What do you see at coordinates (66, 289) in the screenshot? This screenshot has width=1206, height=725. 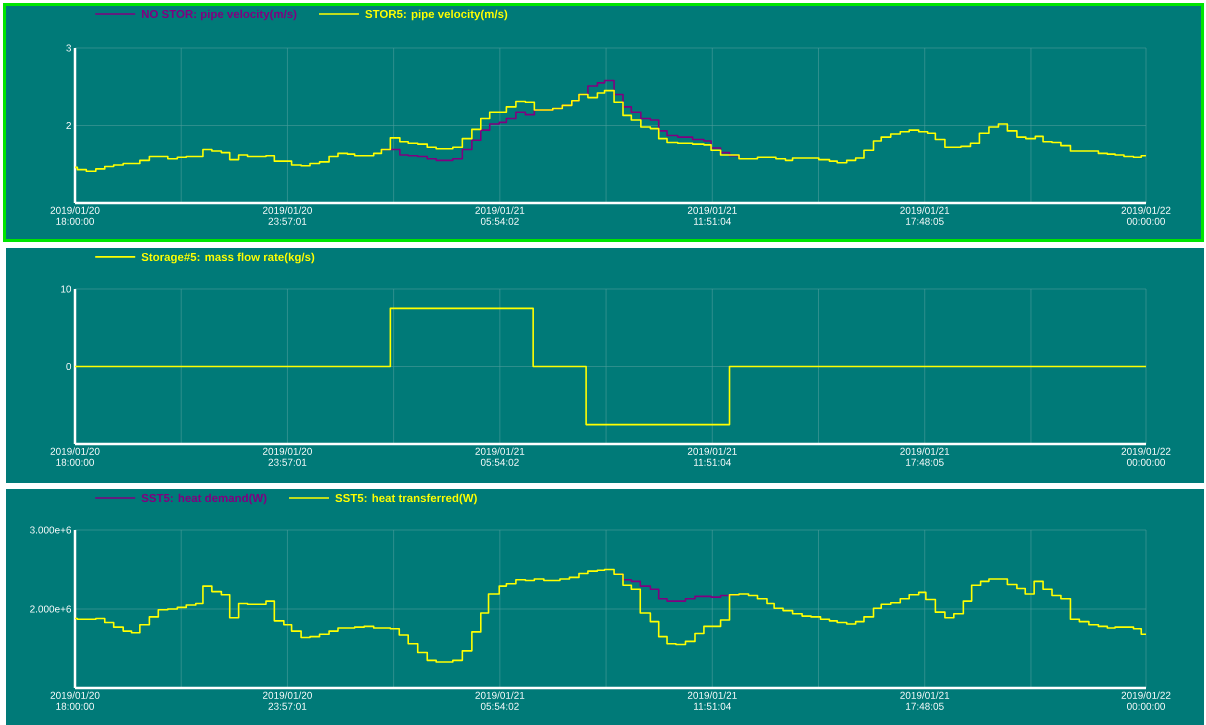 I see `y-tick-label: 10` at bounding box center [66, 289].